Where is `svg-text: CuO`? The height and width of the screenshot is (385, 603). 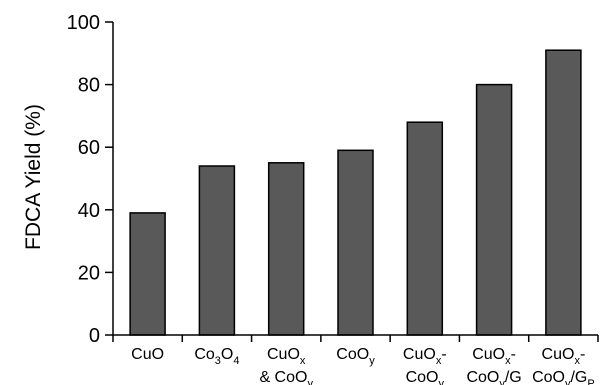
svg-text: CuO is located at coordinates (147, 354).